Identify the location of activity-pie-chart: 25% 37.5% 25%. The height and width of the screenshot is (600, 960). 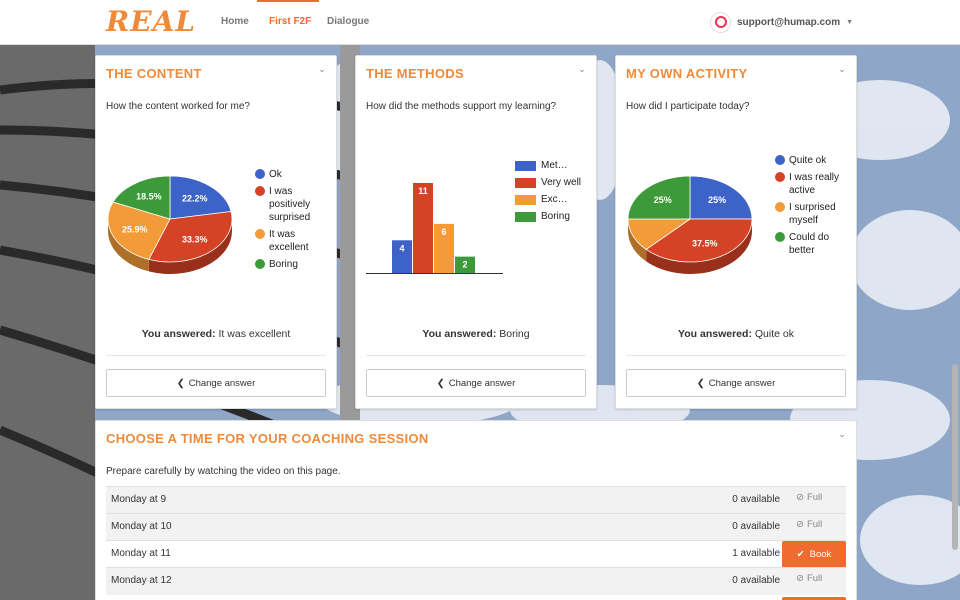
(690, 224).